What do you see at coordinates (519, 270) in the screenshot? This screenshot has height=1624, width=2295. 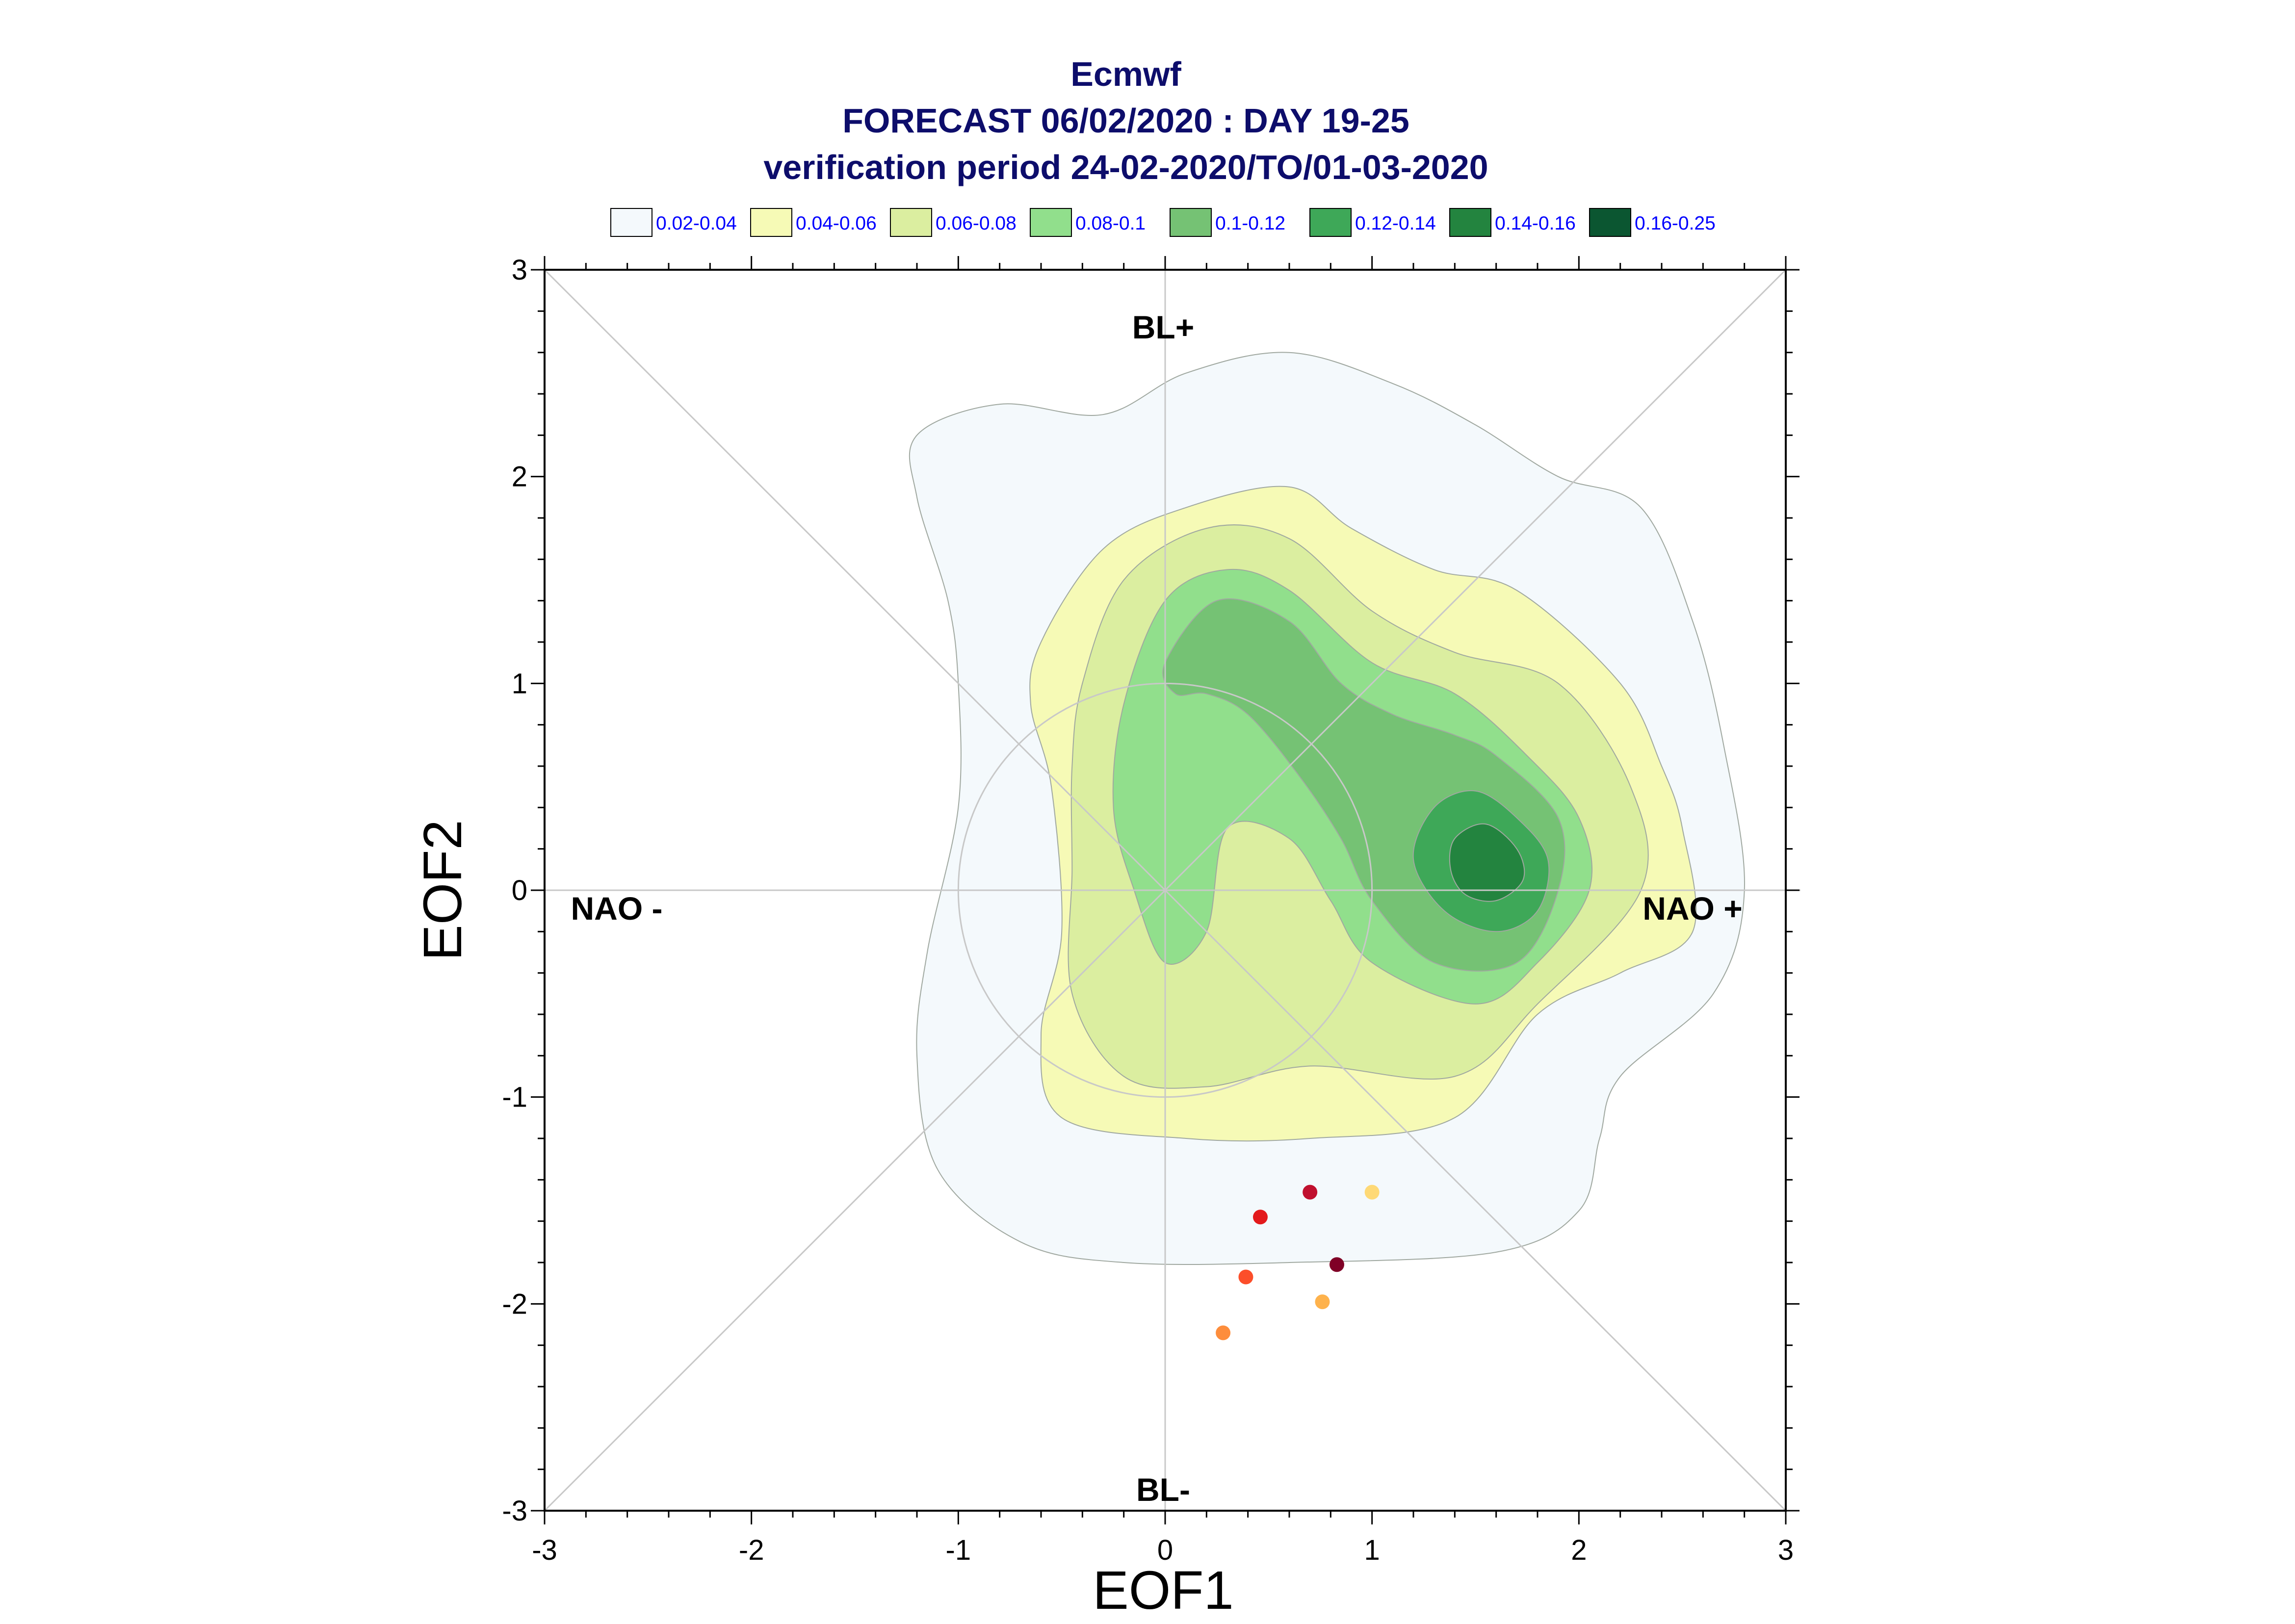 I see `y-tick-label: 3` at bounding box center [519, 270].